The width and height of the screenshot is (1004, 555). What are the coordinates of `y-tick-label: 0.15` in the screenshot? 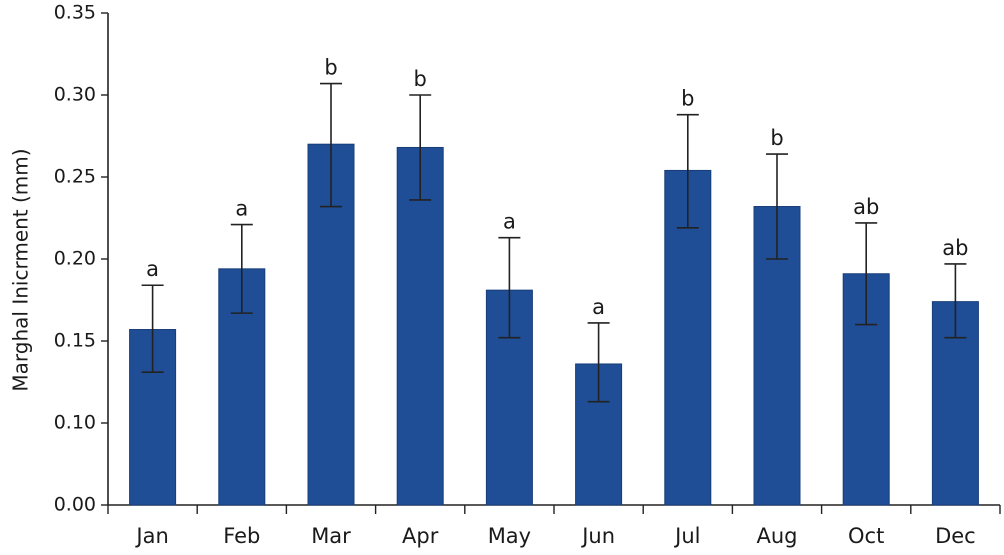 It's located at (75, 341).